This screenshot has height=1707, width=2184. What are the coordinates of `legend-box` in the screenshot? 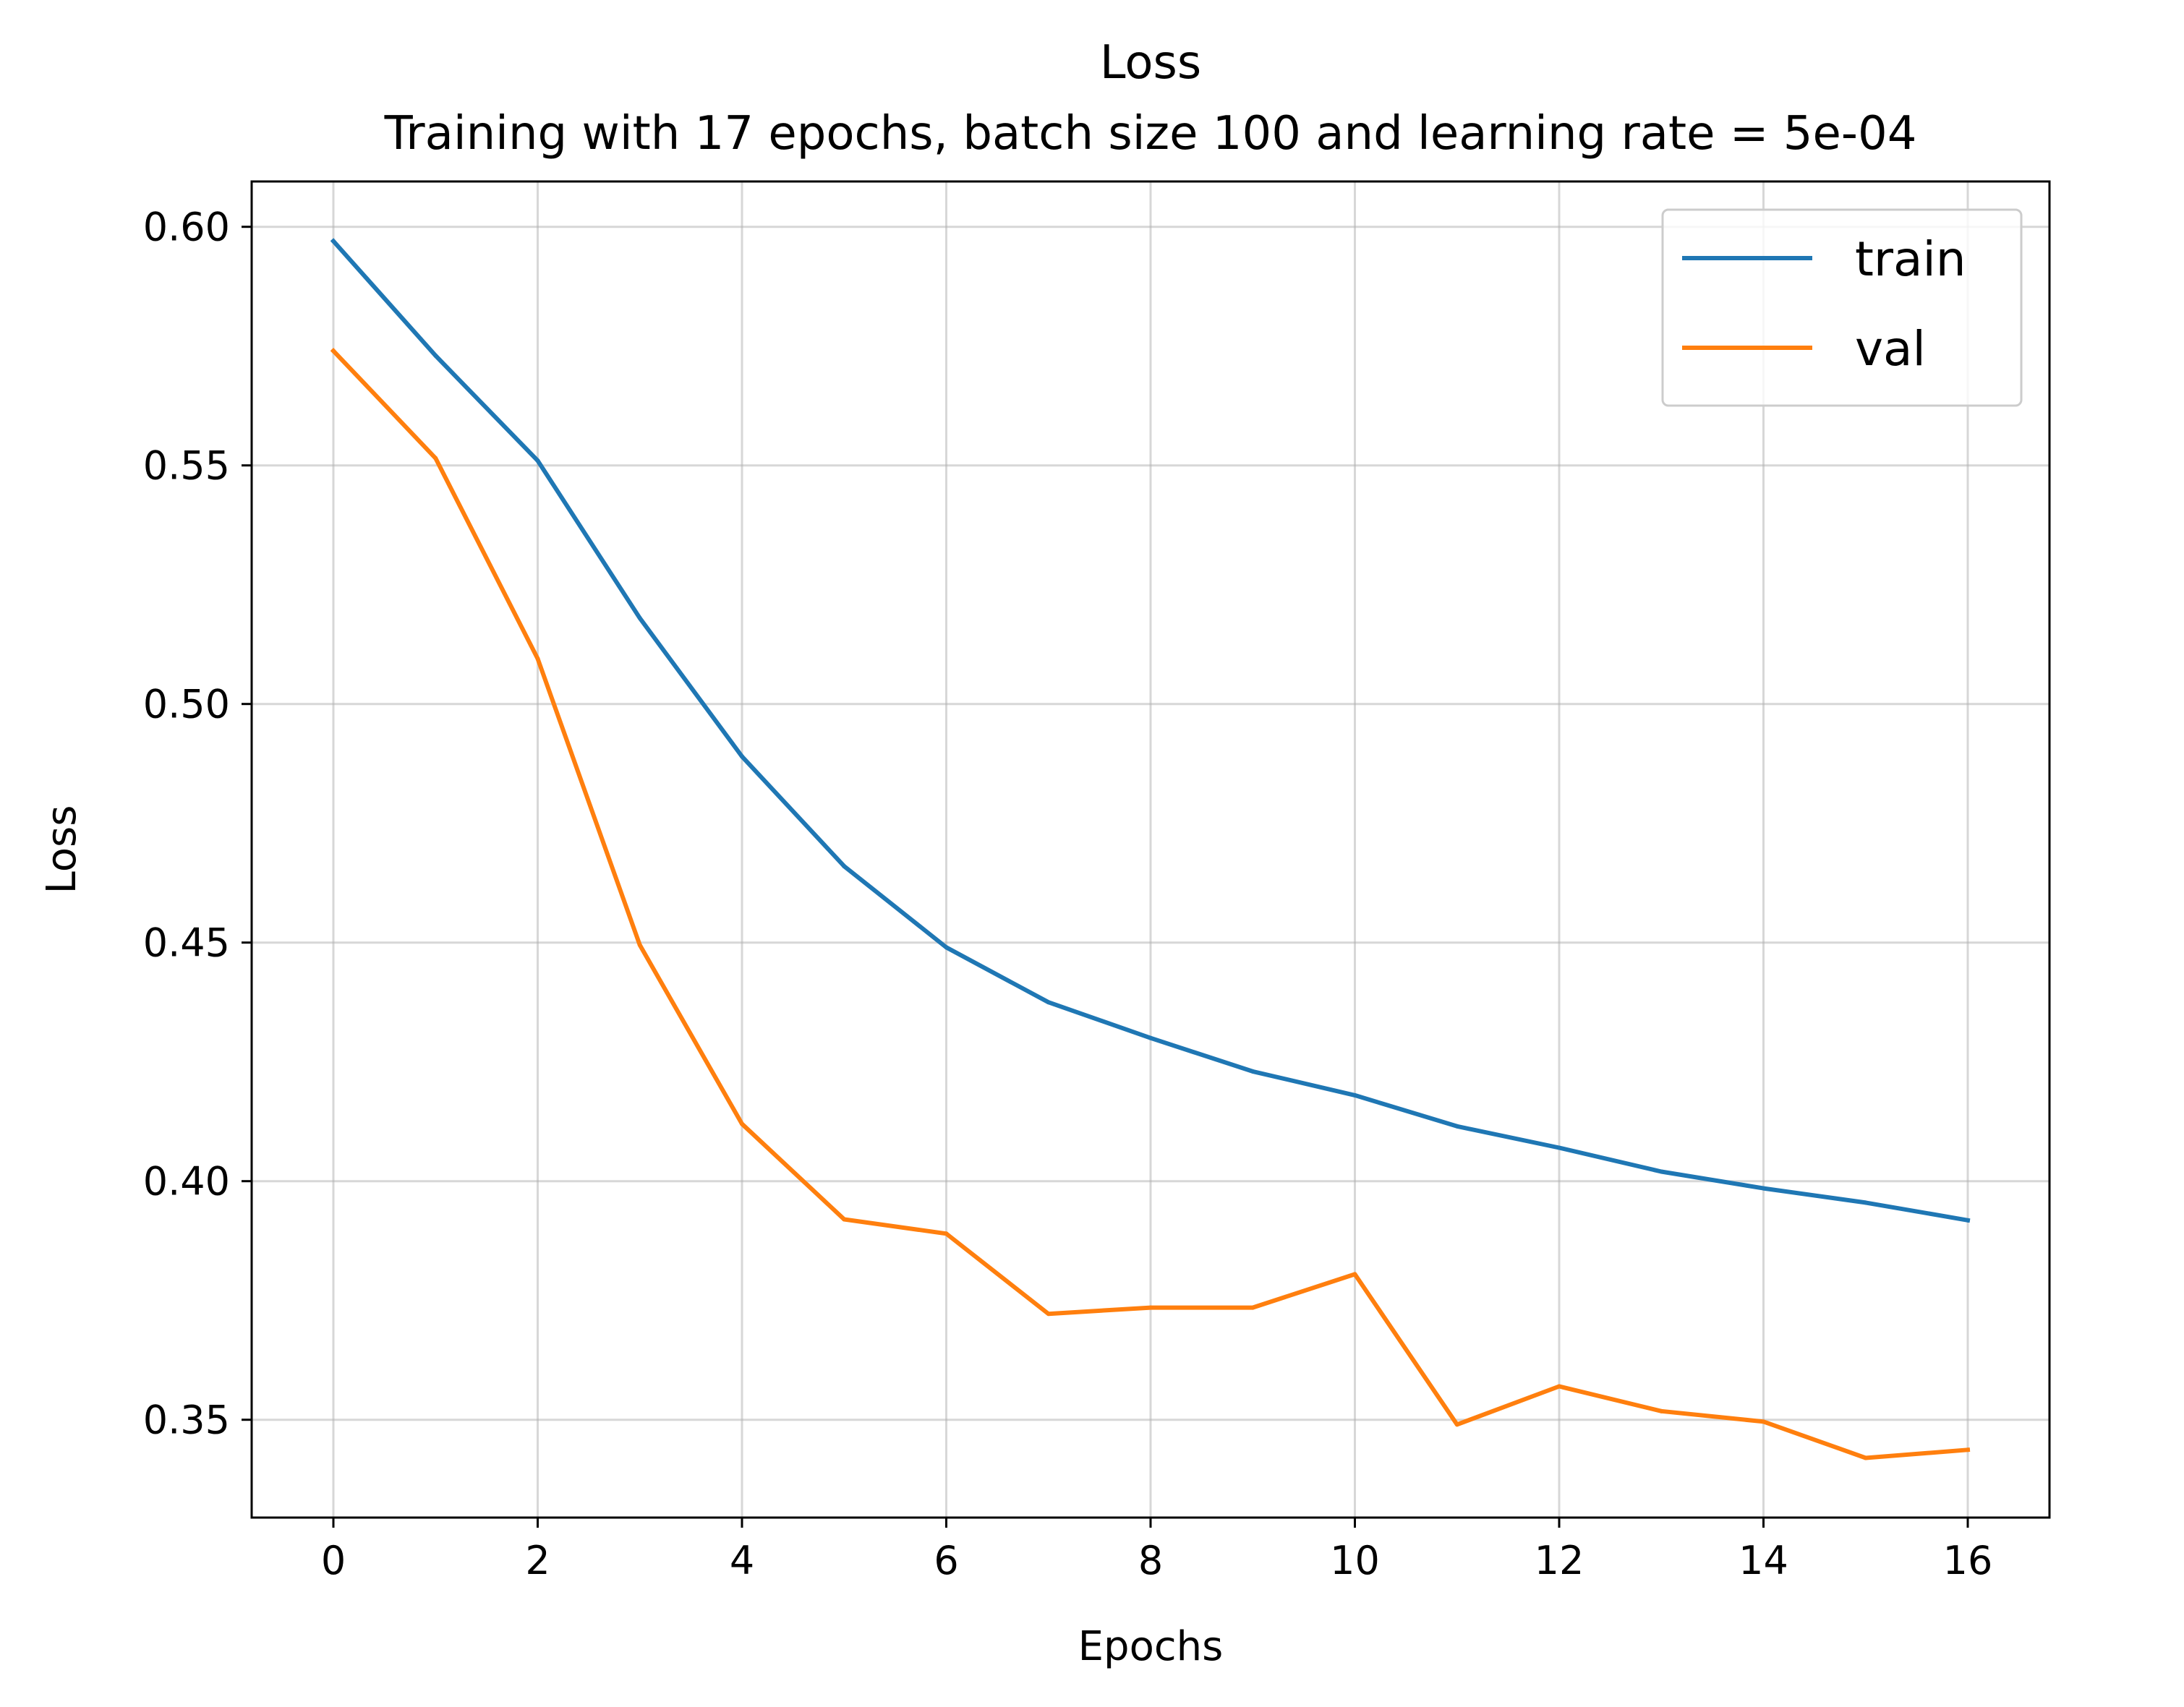 It's located at (1842, 307).